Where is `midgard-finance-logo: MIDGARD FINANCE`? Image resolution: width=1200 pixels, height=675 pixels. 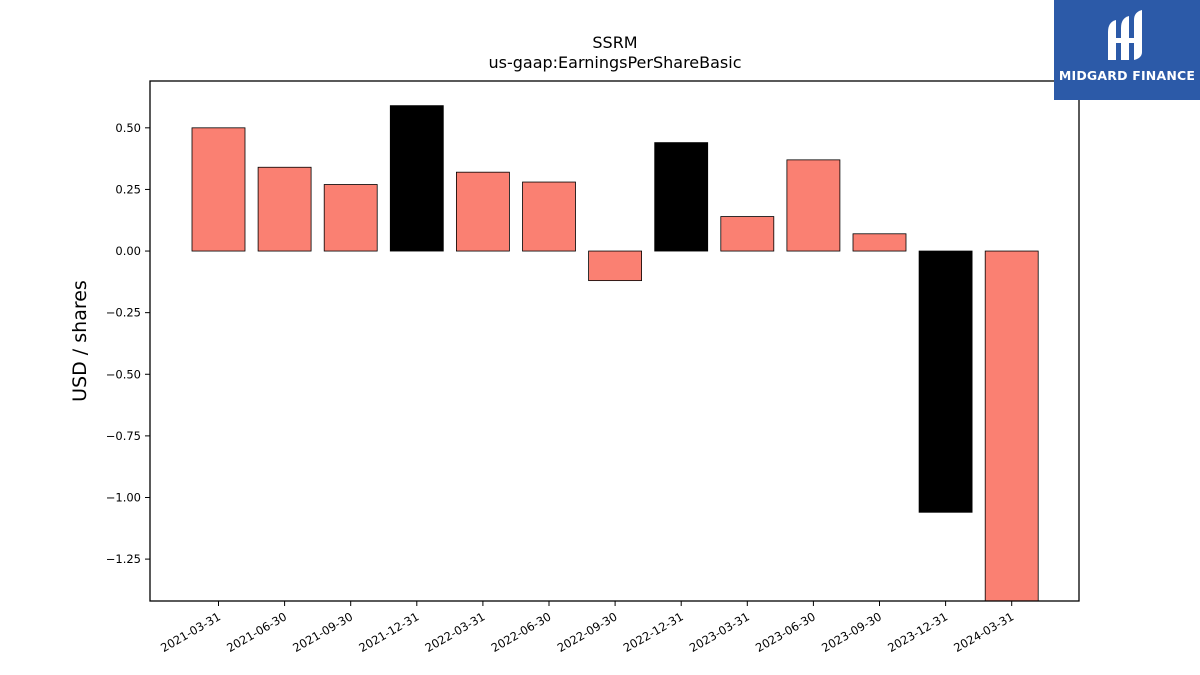 midgard-finance-logo: MIDGARD FINANCE is located at coordinates (1127, 50).